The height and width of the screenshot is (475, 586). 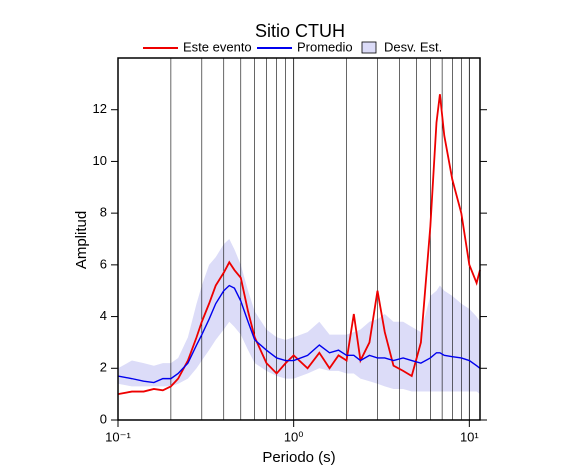 What do you see at coordinates (118, 436) in the screenshot?
I see `x-tick-label: 10⁻¹` at bounding box center [118, 436].